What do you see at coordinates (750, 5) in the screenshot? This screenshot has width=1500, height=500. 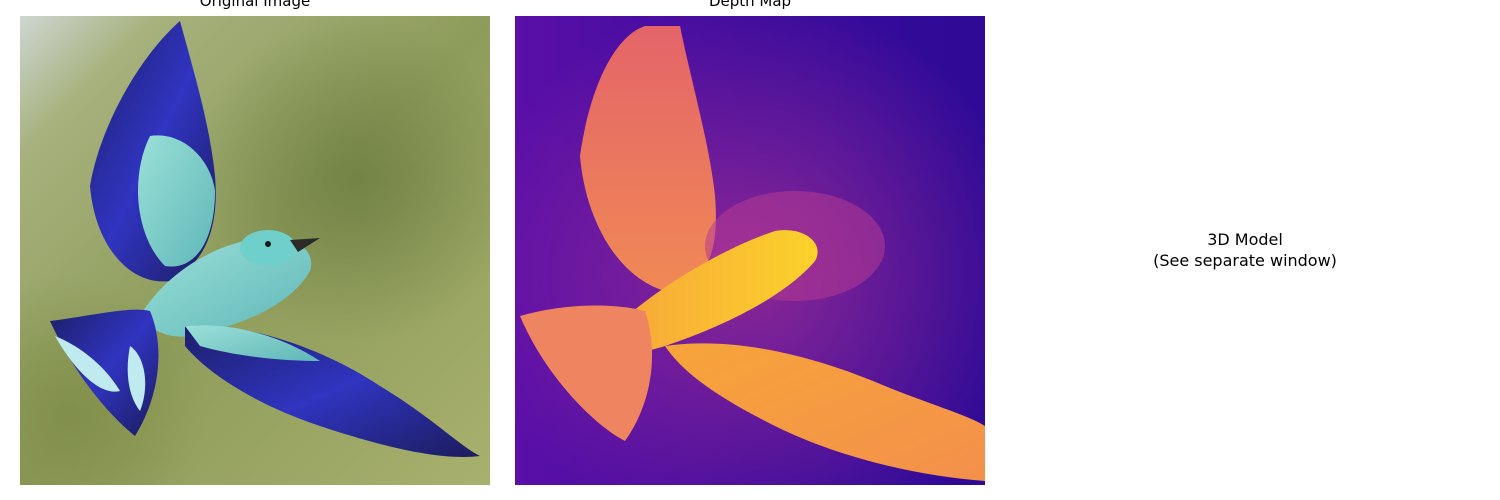 I see `depth-map-title: Depth Map` at bounding box center [750, 5].